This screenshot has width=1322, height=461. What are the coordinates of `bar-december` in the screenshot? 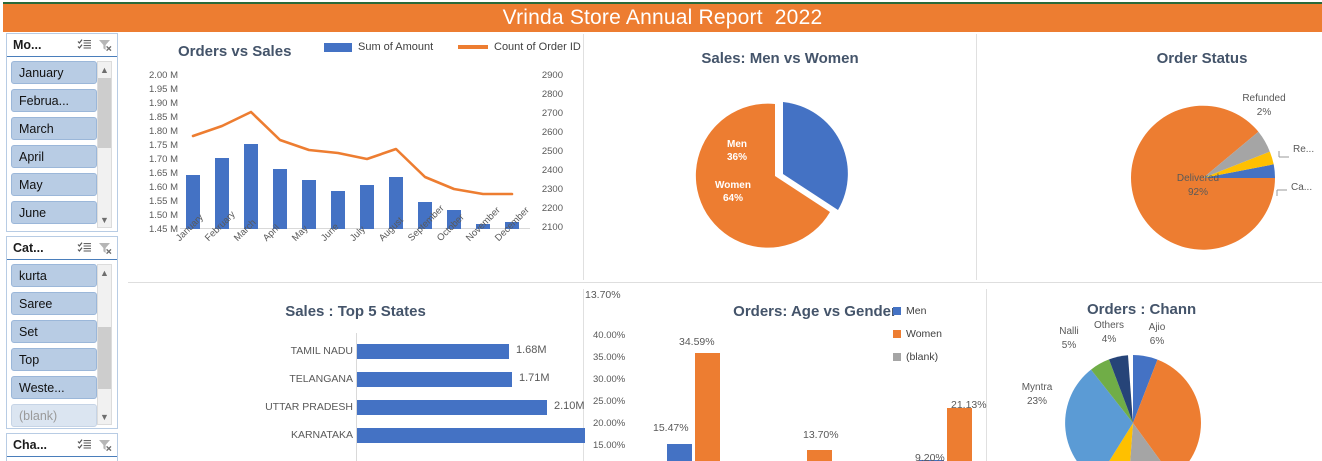 It's located at (512, 225).